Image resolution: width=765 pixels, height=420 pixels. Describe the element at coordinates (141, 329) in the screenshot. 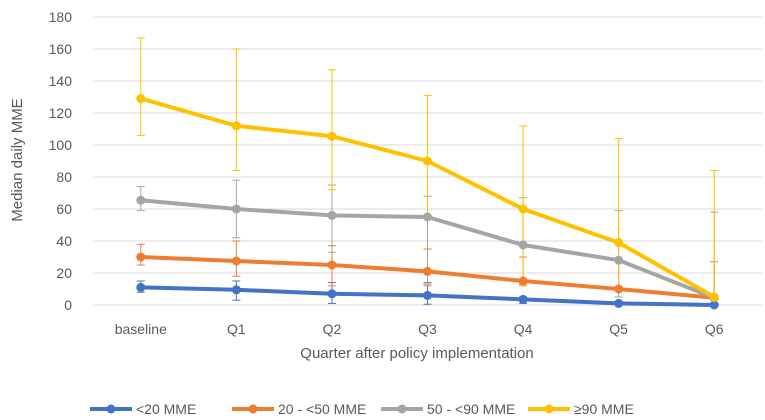

I see `x-tick-label: baseline` at that location.